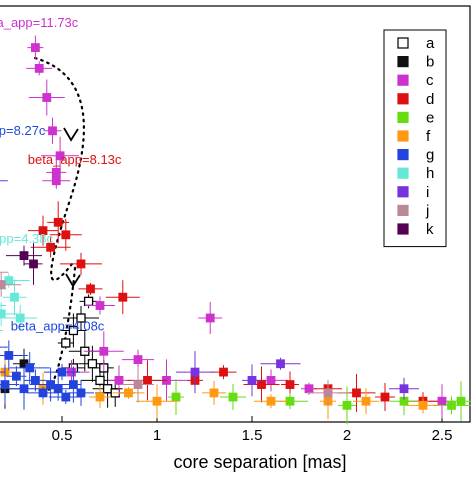 The width and height of the screenshot is (474, 479). Describe the element at coordinates (75, 159) in the screenshot. I see `annotation-label: beta_app=8.13c` at that location.